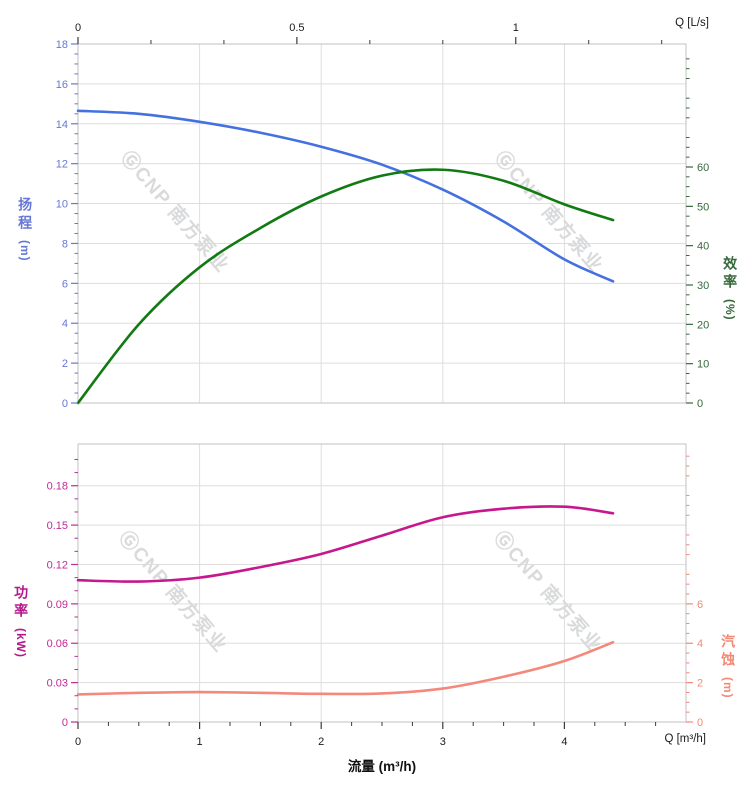 Image resolution: width=752 pixels, height=797 pixels. What do you see at coordinates (703, 325) in the screenshot?
I see `efficiency-axis-label: 20` at bounding box center [703, 325].